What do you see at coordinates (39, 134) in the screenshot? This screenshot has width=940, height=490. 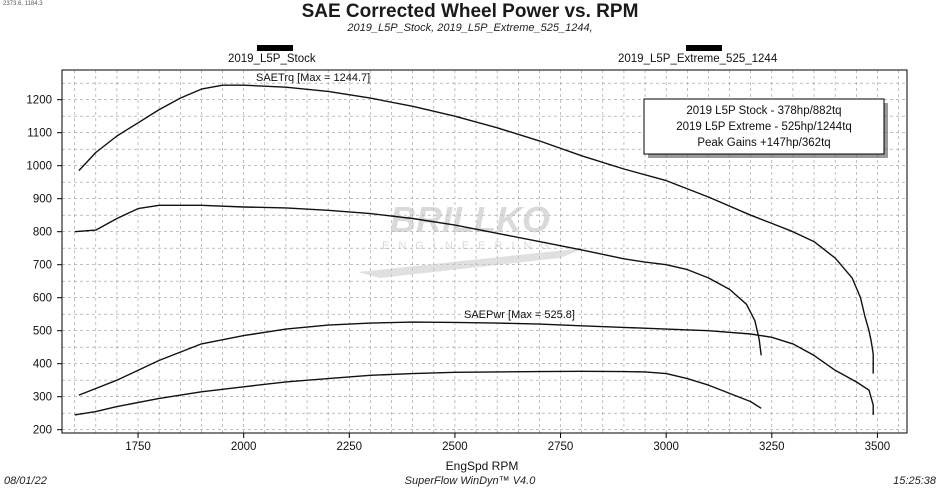 I see `y-tick-label: 1100` at bounding box center [39, 134].